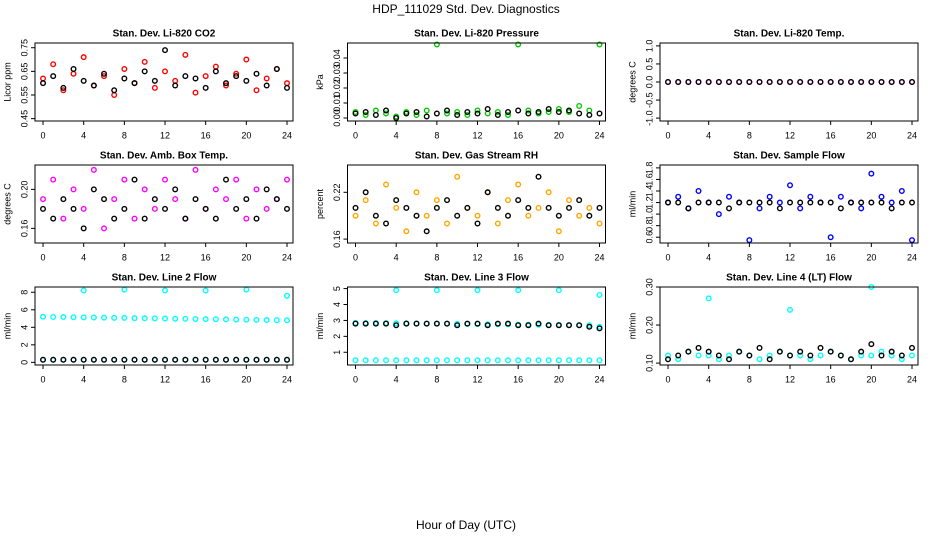 Image resolution: width=936 pixels, height=540 pixels. Describe the element at coordinates (337, 288) in the screenshot. I see `y-tick-label: 5` at that location.